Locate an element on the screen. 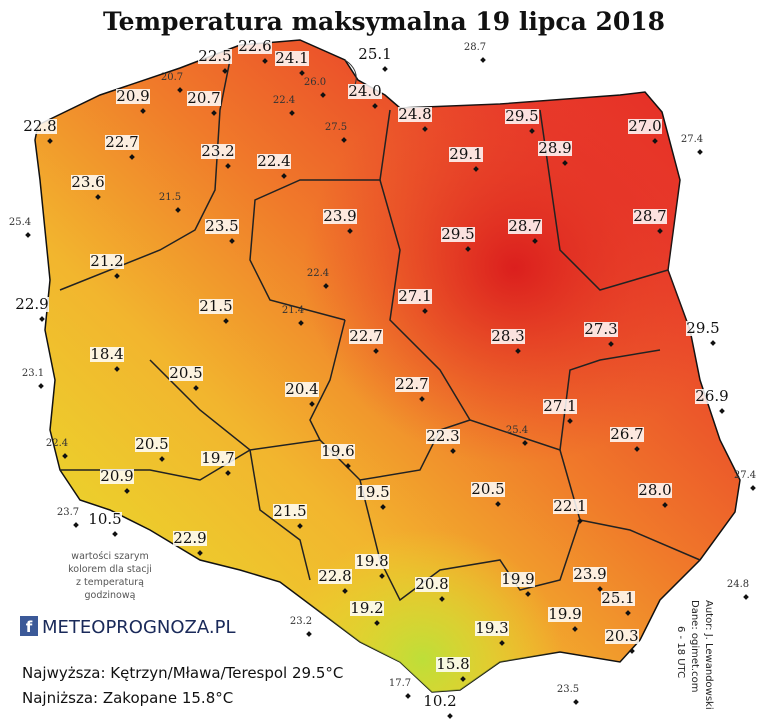 Image resolution: width=768 pixels, height=722 pixels. station-value: 15.8 is located at coordinates (452, 664).